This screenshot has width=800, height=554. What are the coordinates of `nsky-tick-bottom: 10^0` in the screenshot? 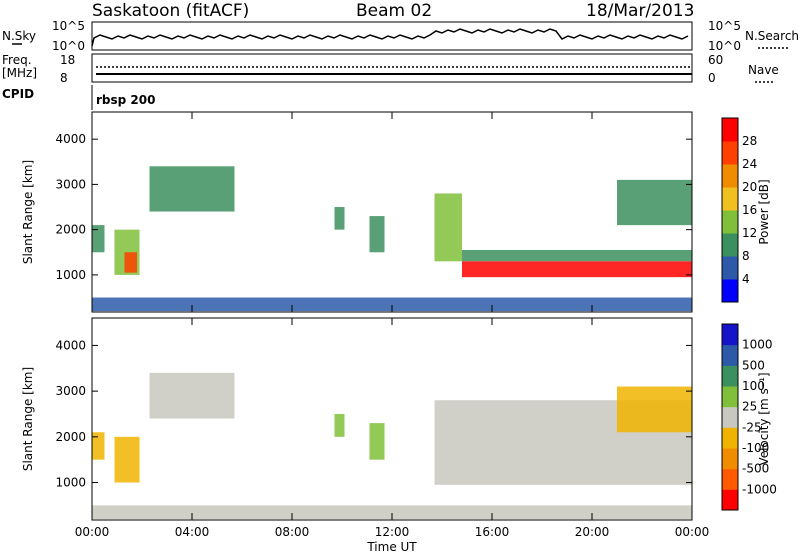 It's located at (68, 46).